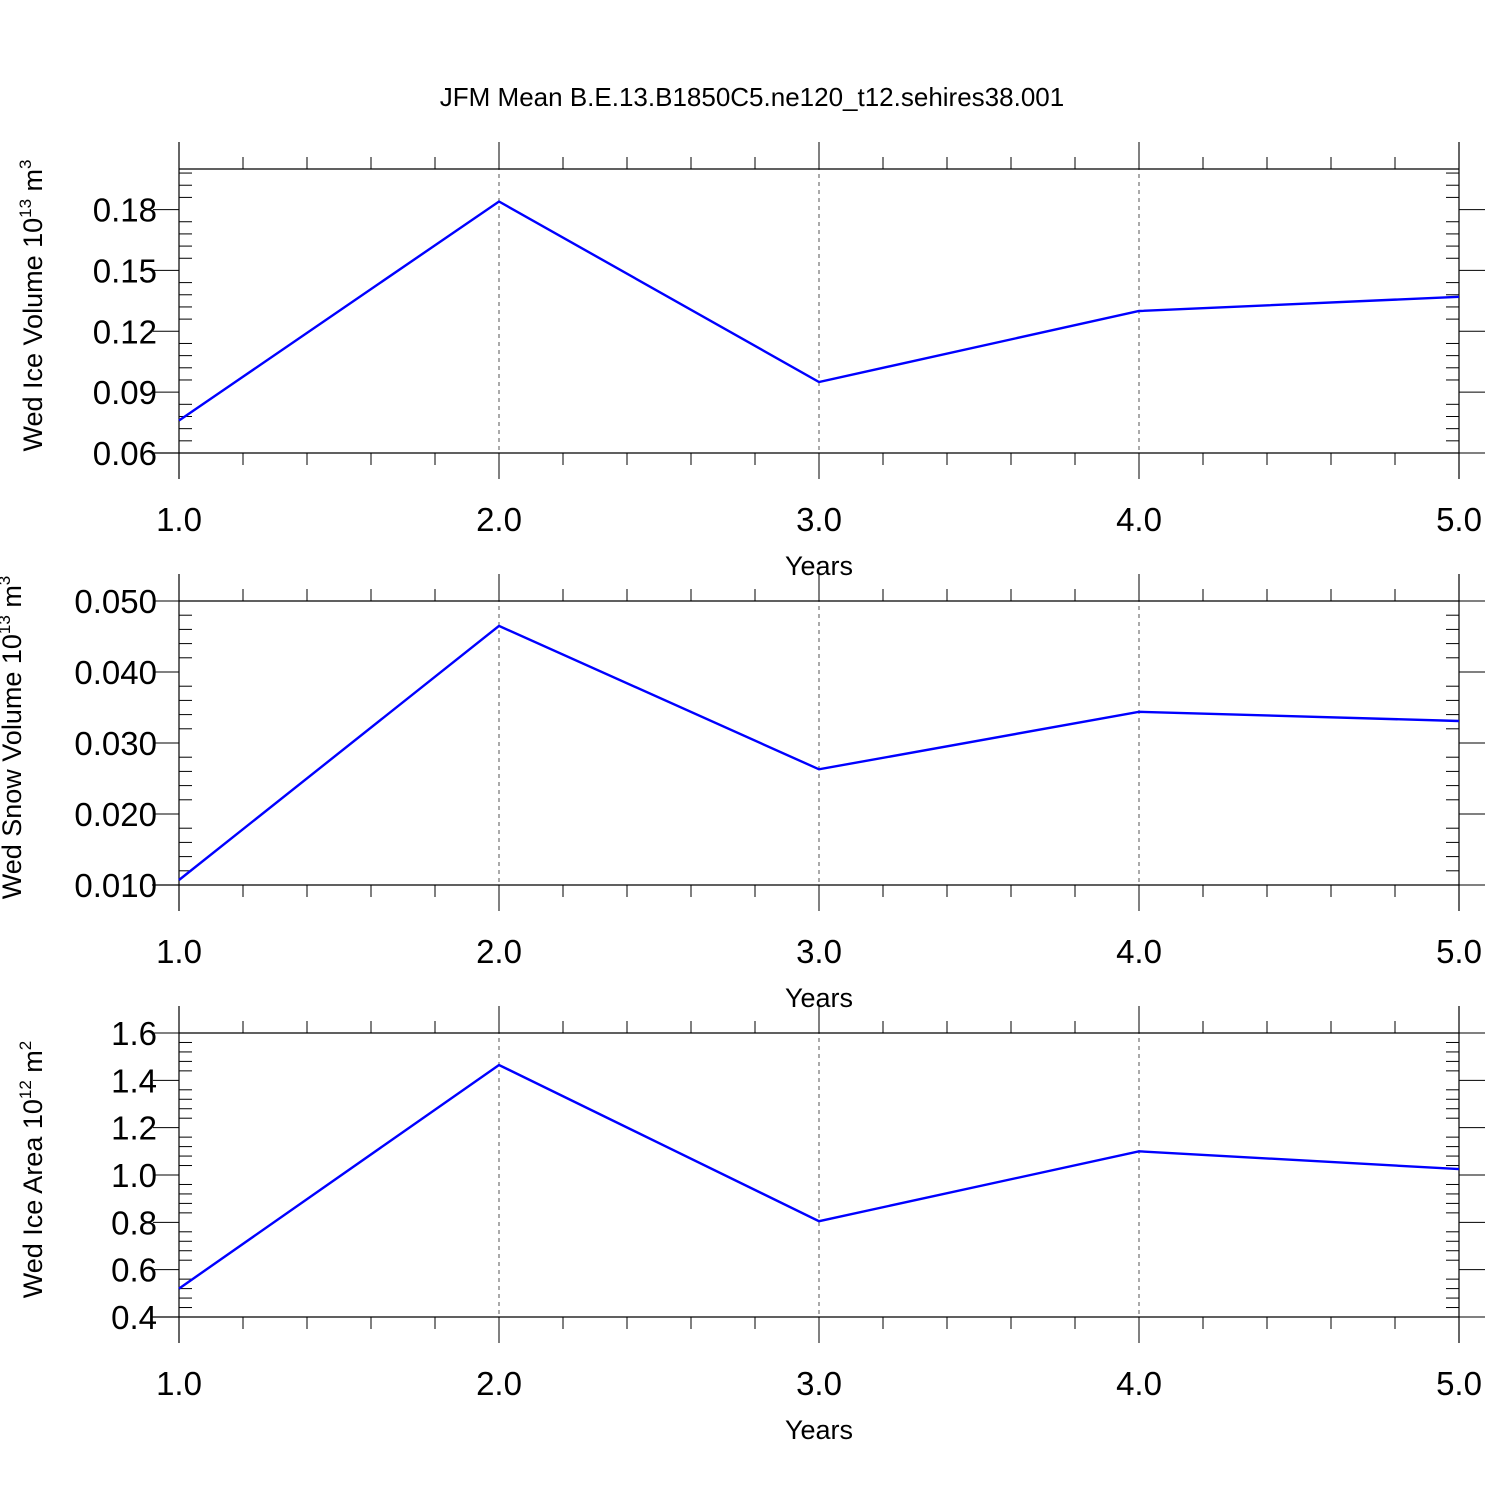 The image size is (1500, 1500). Describe the element at coordinates (134, 1033) in the screenshot. I see `y-tick-label: 1.6` at that location.